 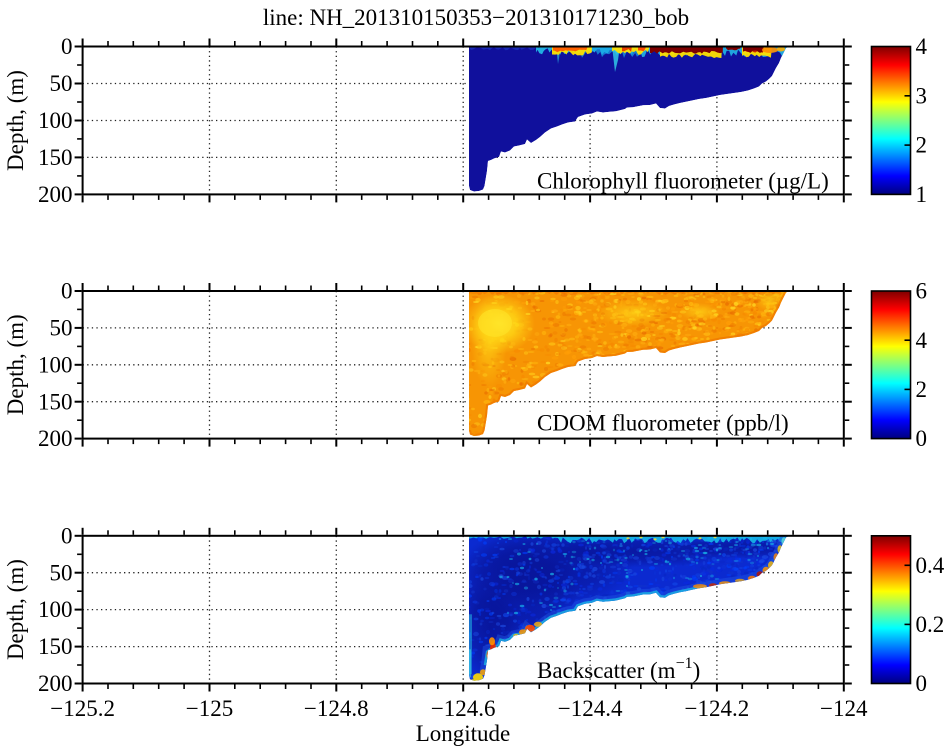 I want to click on svg-text:line: NH_201310150353−20131017: line: NH_201310150353−201310171230_bob, so click(x=476, y=17).